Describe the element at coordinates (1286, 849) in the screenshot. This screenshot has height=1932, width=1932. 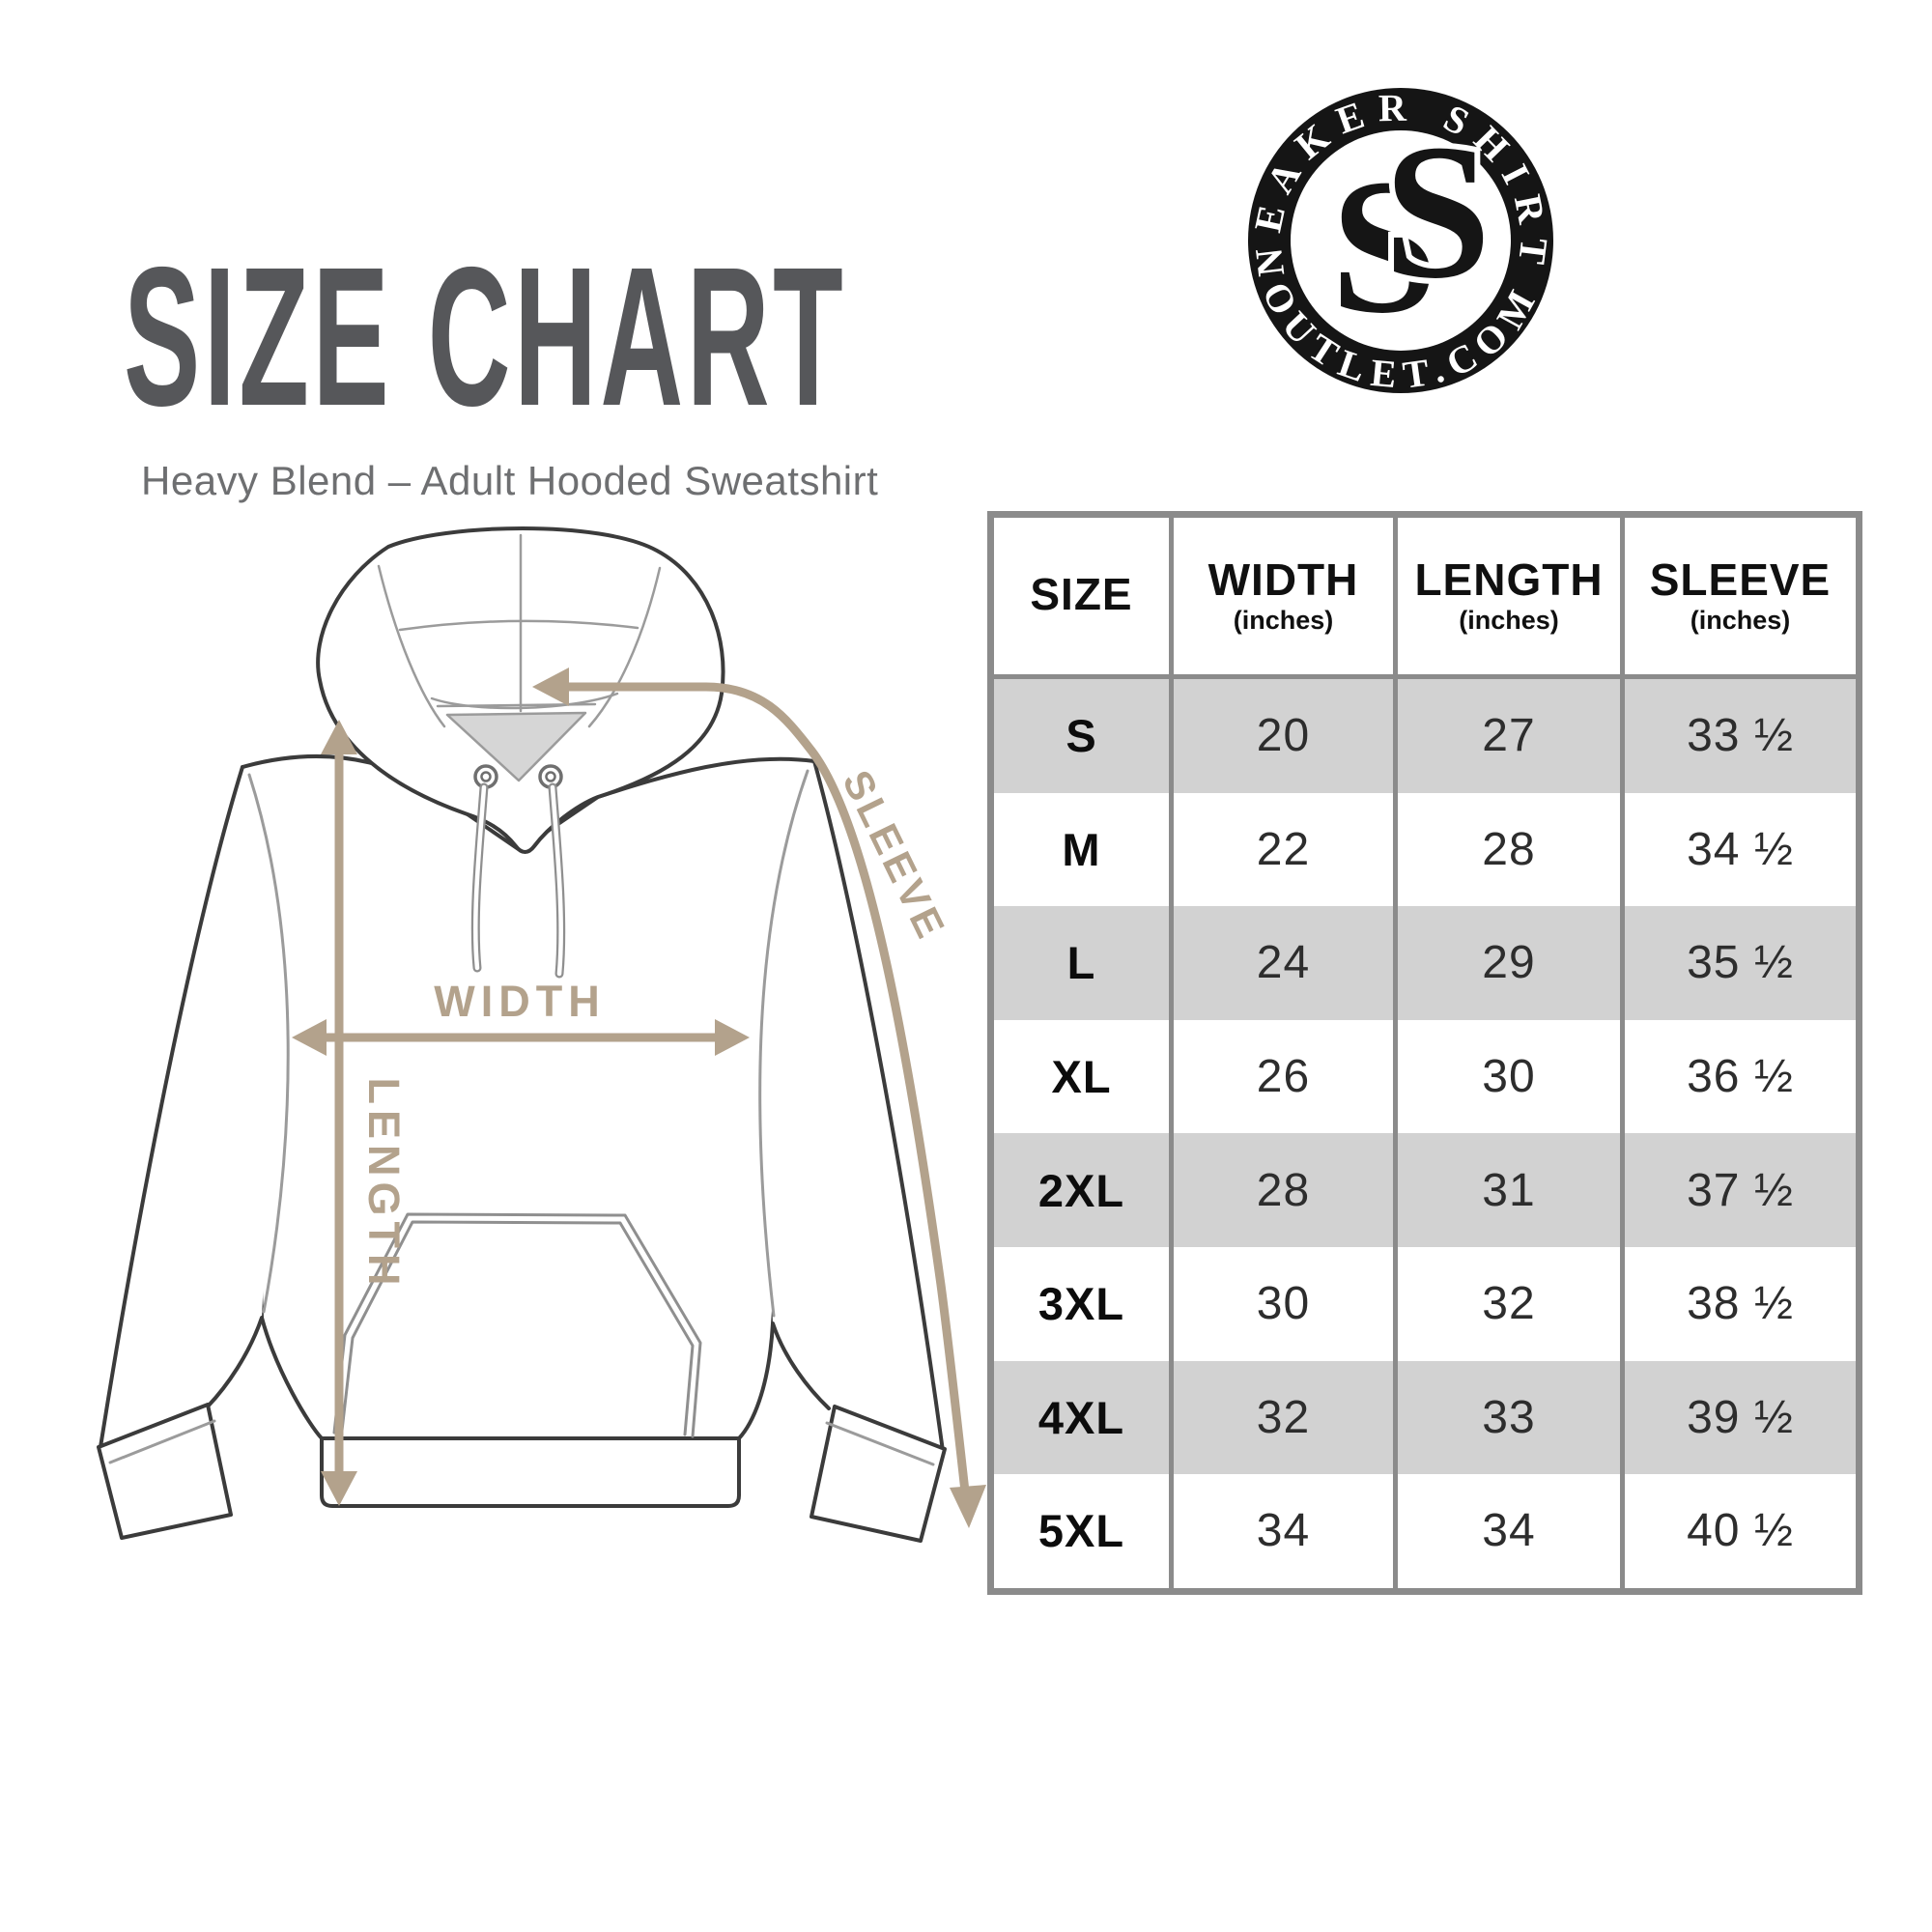
I see `cell-width: 22` at that location.